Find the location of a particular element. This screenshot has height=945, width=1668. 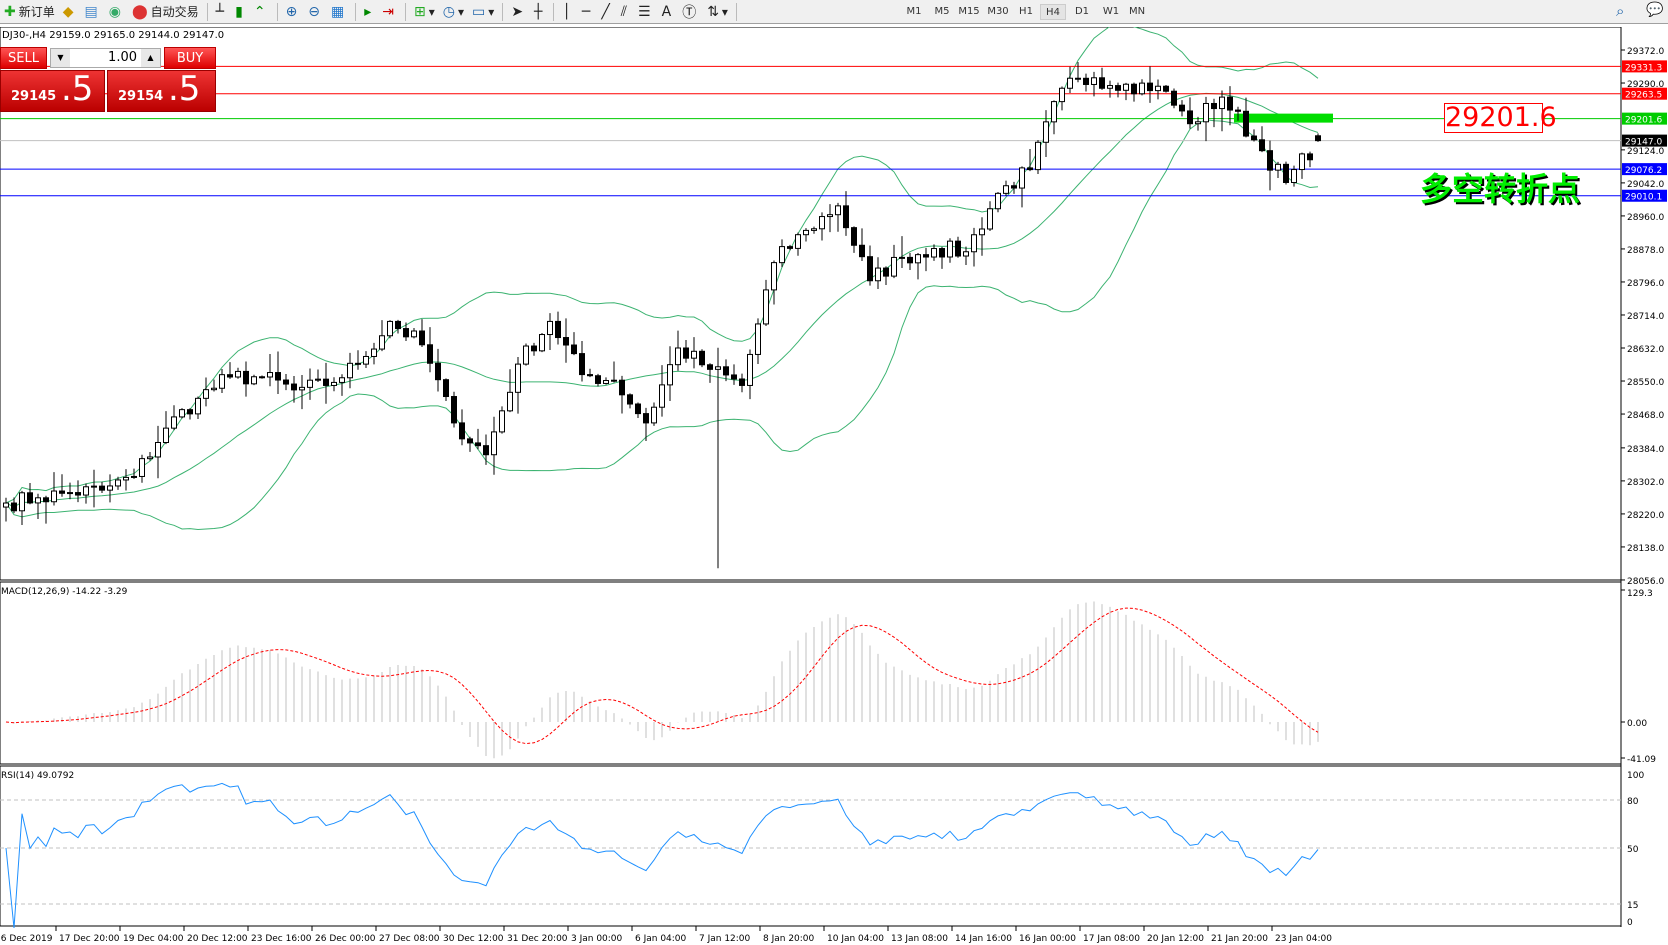

line-chart-button: ⌃ is located at coordinates (261, 12).